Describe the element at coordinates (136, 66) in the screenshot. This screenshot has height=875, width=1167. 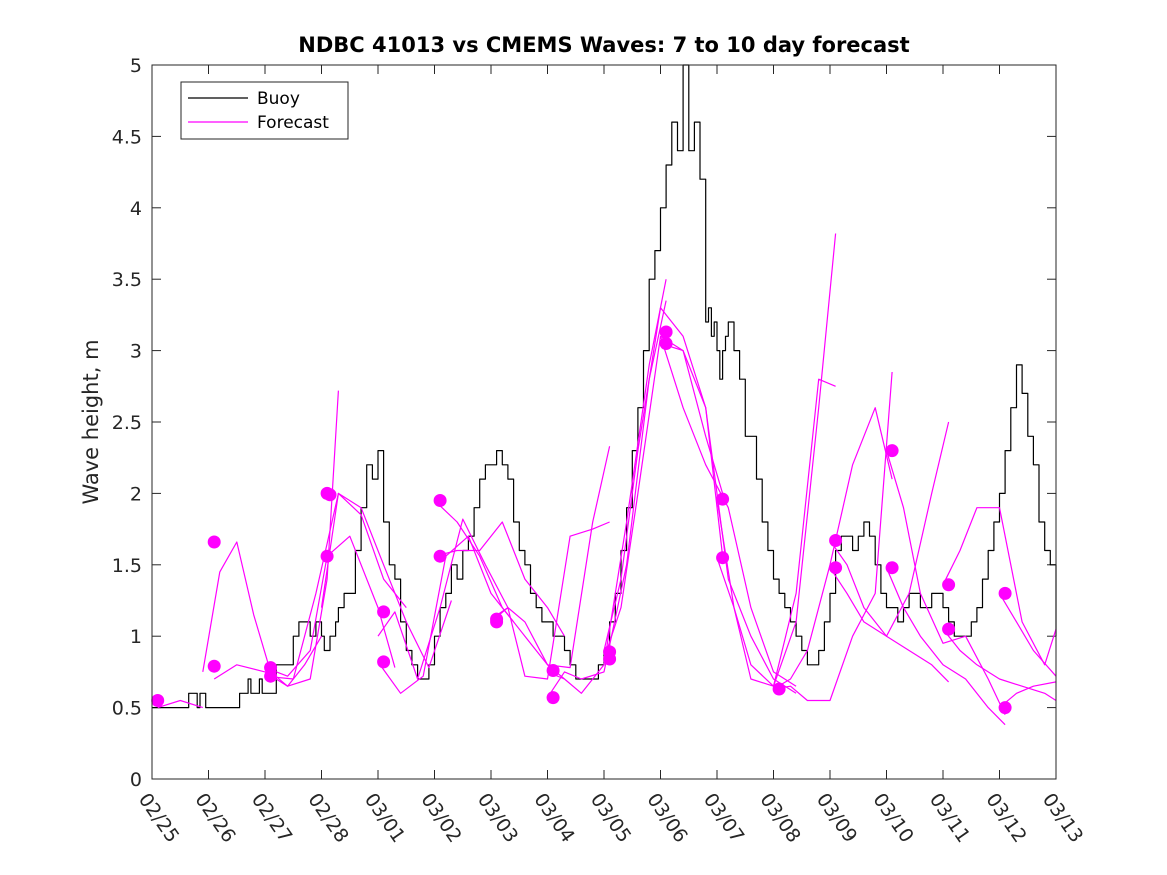
I see `y-tick-label: 5` at that location.